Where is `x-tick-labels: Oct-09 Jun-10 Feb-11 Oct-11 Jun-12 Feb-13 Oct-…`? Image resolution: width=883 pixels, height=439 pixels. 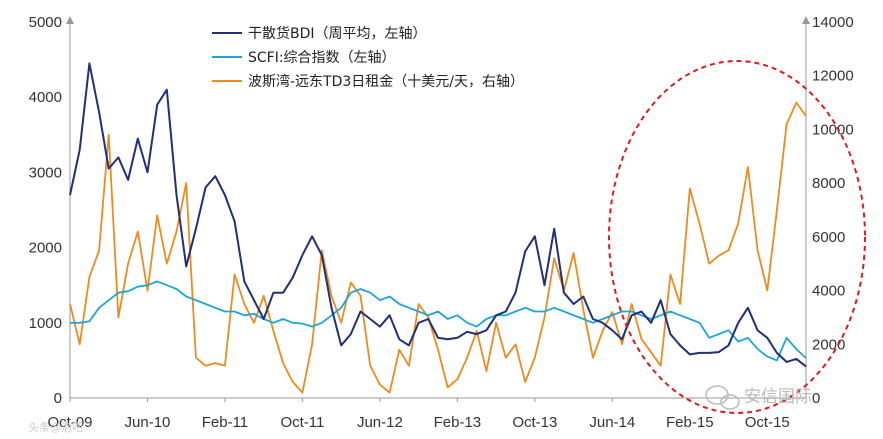
x-tick-labels: Oct-09 Jun-10 Feb-11 Oct-11 Jun-12 Feb-13 Oct-… is located at coordinates (418, 414).